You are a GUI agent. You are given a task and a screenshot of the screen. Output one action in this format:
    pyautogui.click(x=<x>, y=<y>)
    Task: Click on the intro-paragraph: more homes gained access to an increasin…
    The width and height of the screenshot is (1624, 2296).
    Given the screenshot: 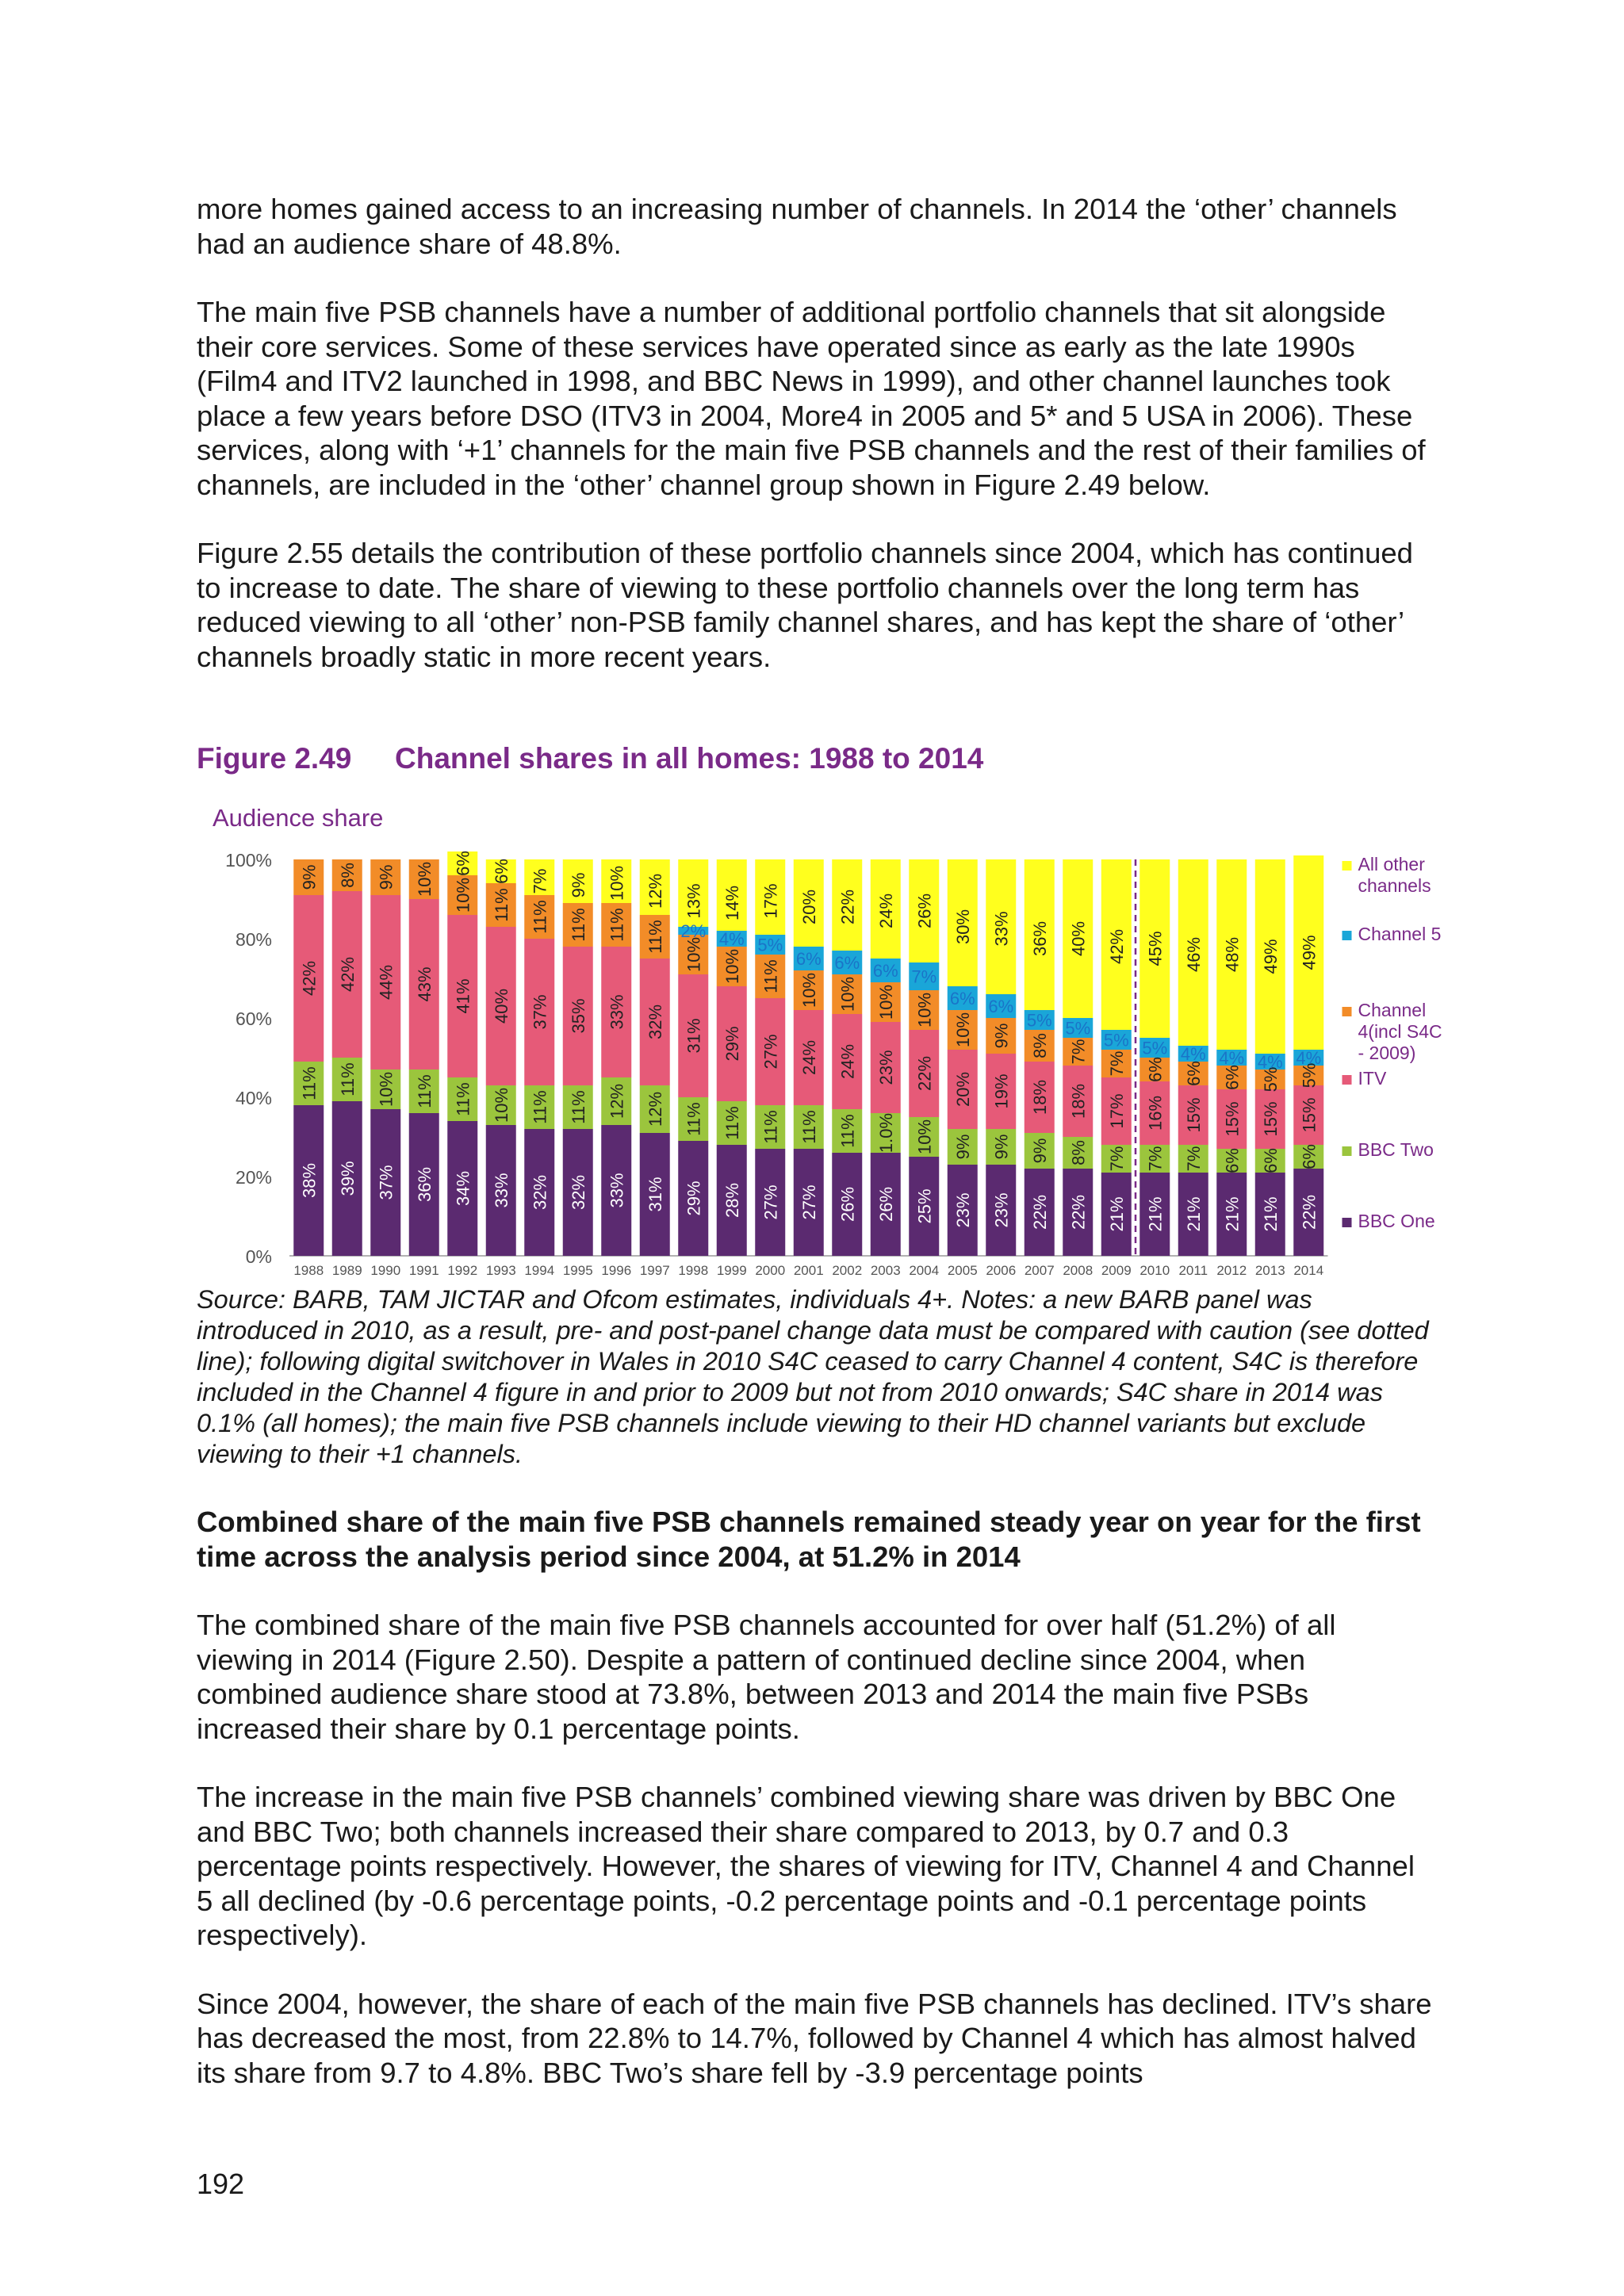 What is the action you would take?
    pyautogui.click(x=797, y=227)
    